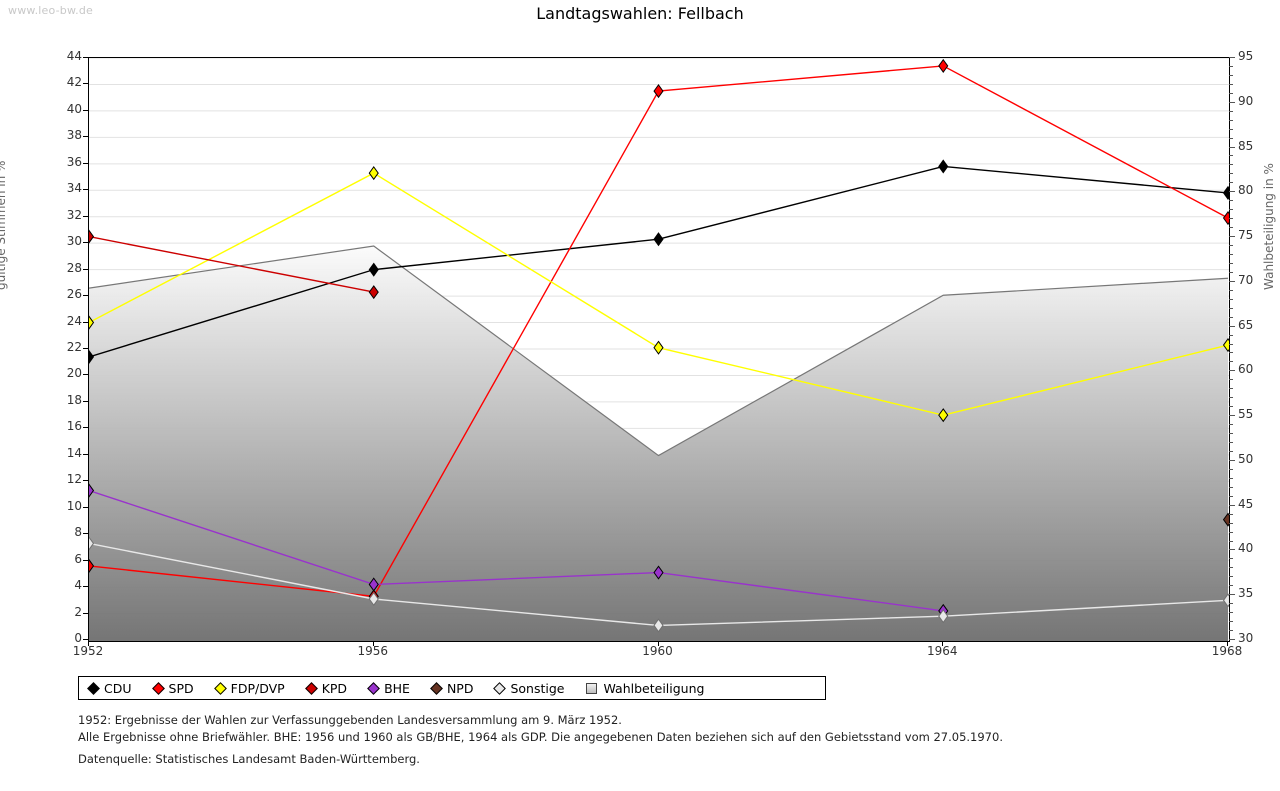 The width and height of the screenshot is (1280, 791). I want to click on legend-label: Wahlbeteiligung, so click(654, 688).